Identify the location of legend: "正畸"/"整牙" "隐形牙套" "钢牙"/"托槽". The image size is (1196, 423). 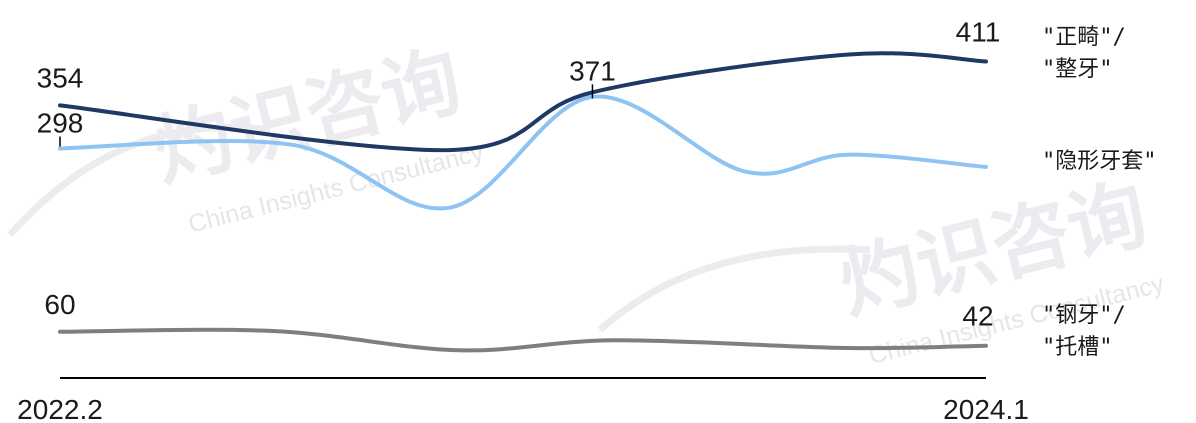
(1099, 192).